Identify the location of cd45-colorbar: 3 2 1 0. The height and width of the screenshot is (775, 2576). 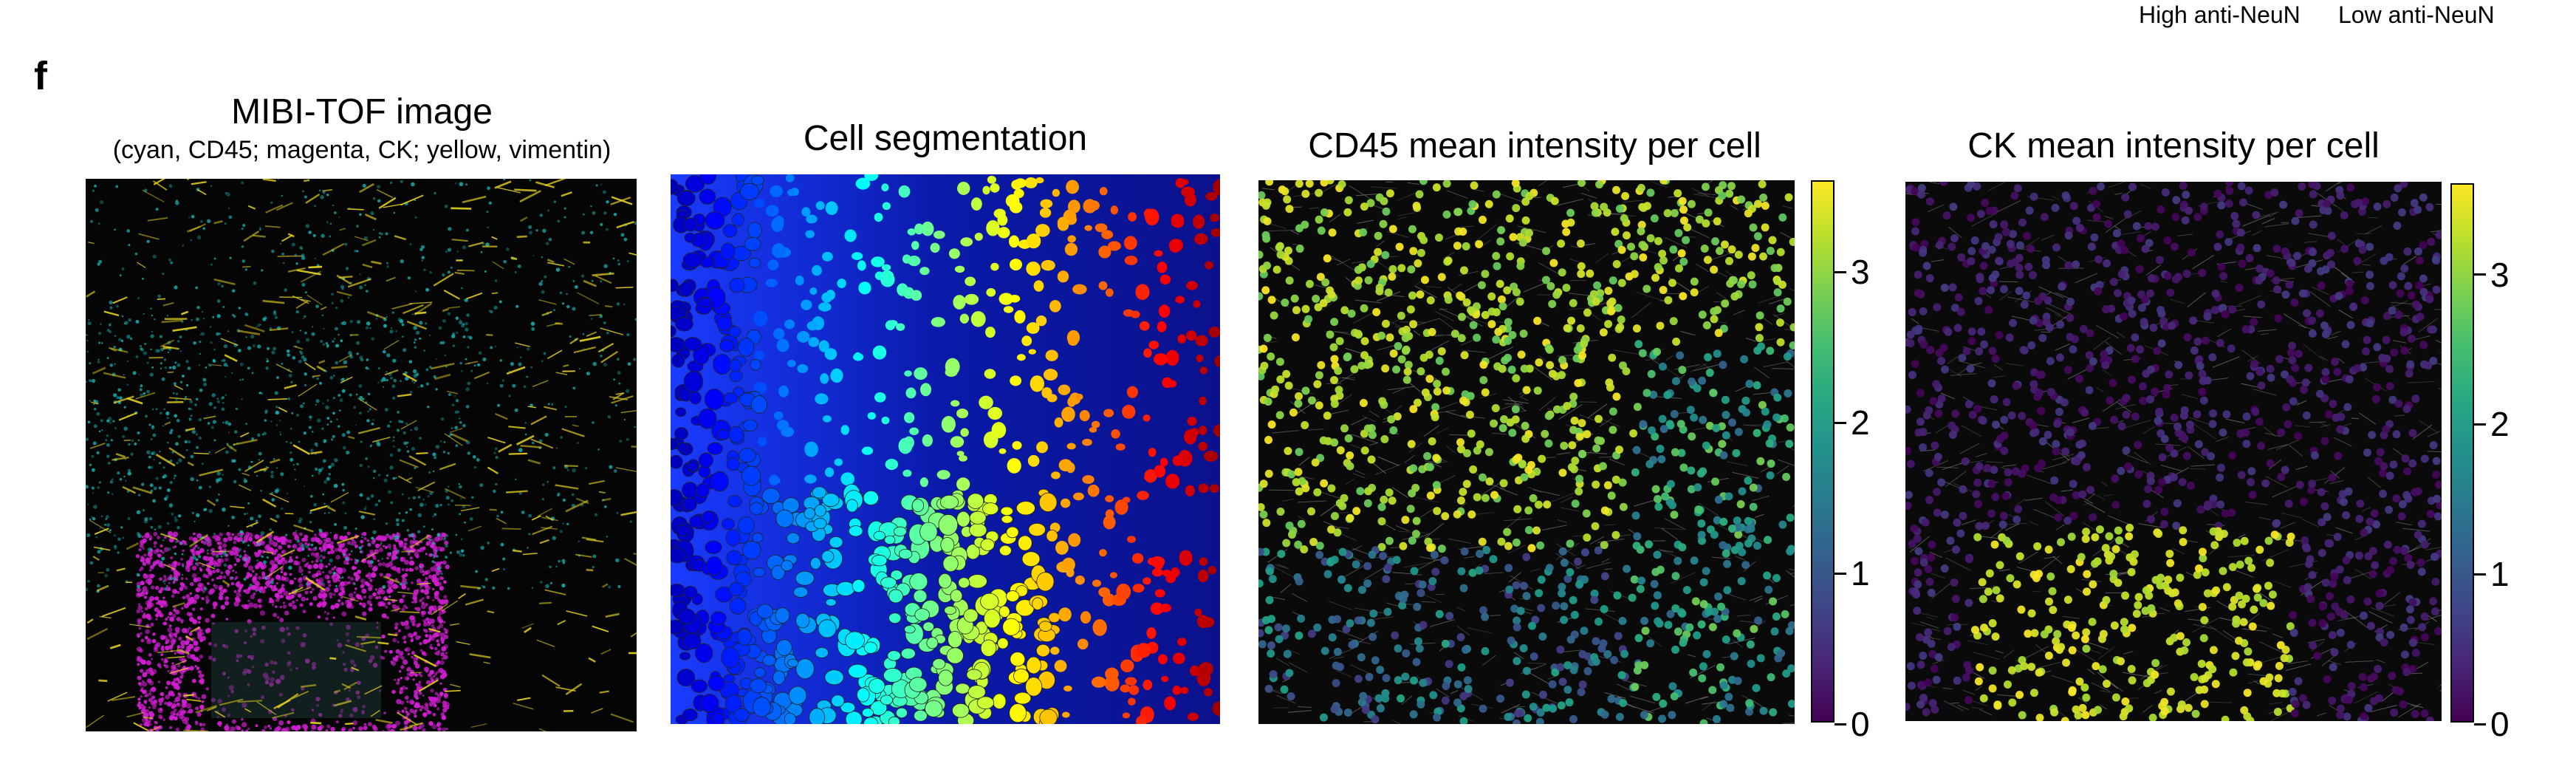
(1840, 460).